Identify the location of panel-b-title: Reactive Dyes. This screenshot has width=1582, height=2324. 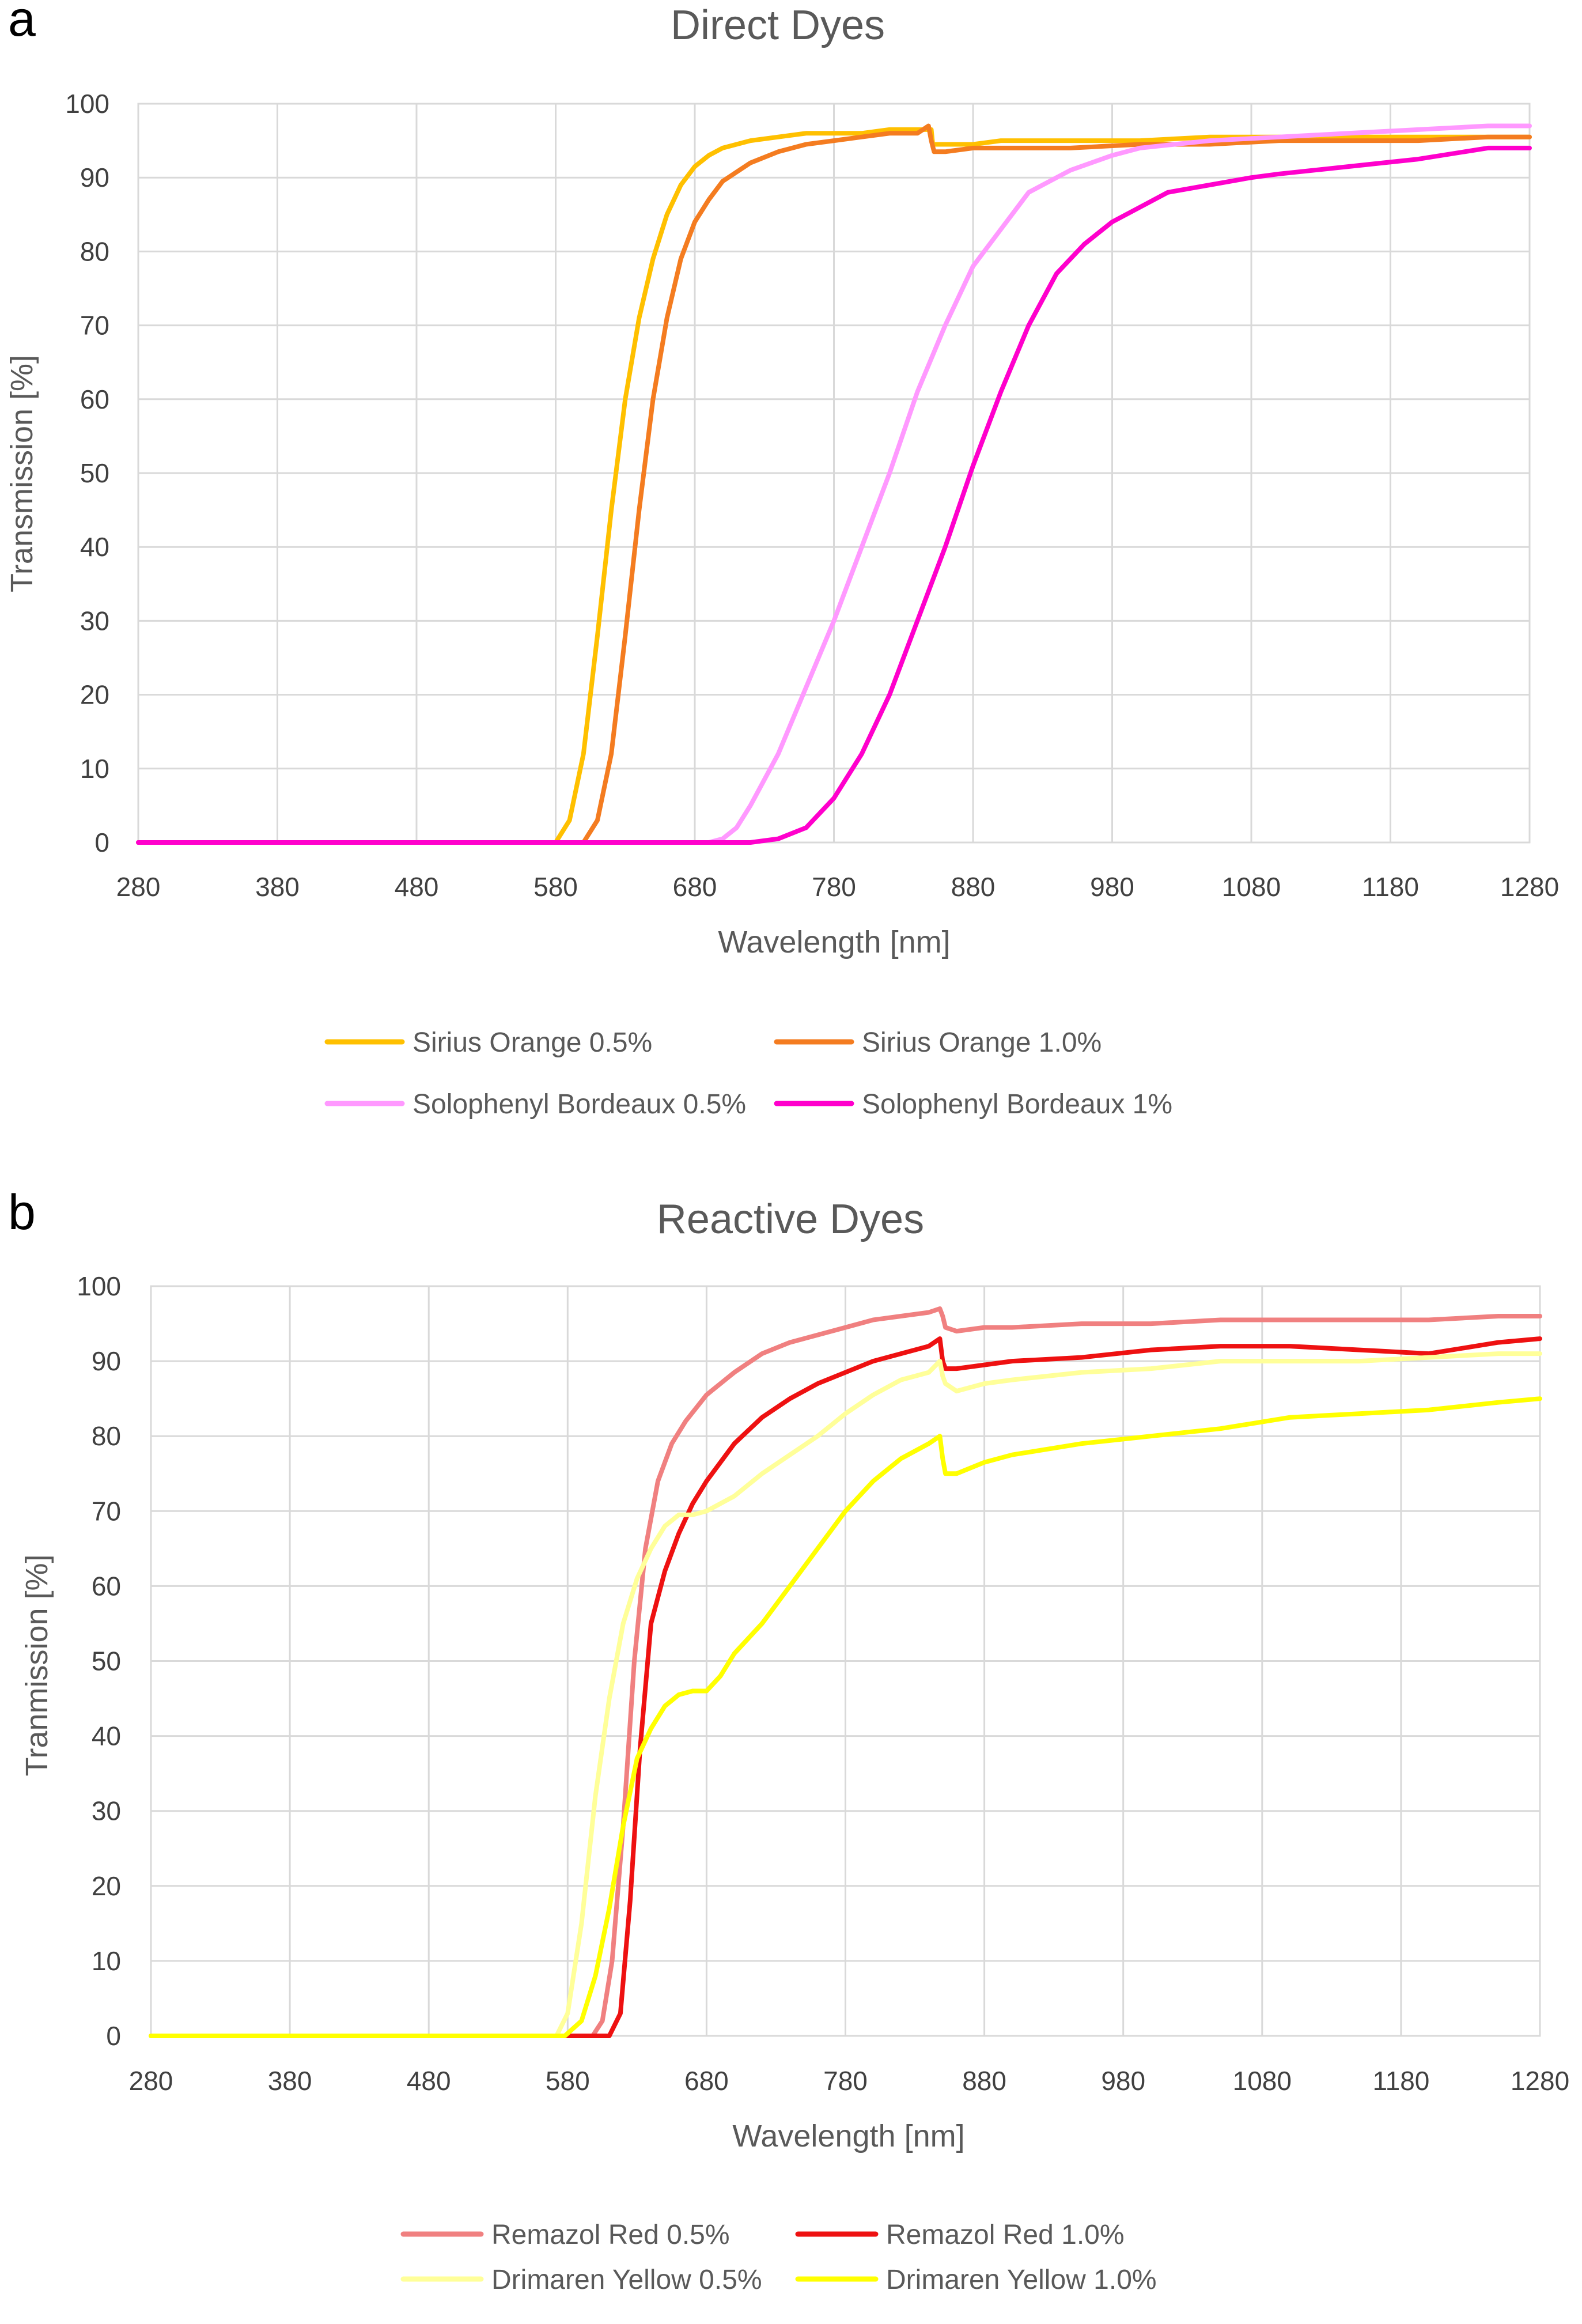
(790, 1219).